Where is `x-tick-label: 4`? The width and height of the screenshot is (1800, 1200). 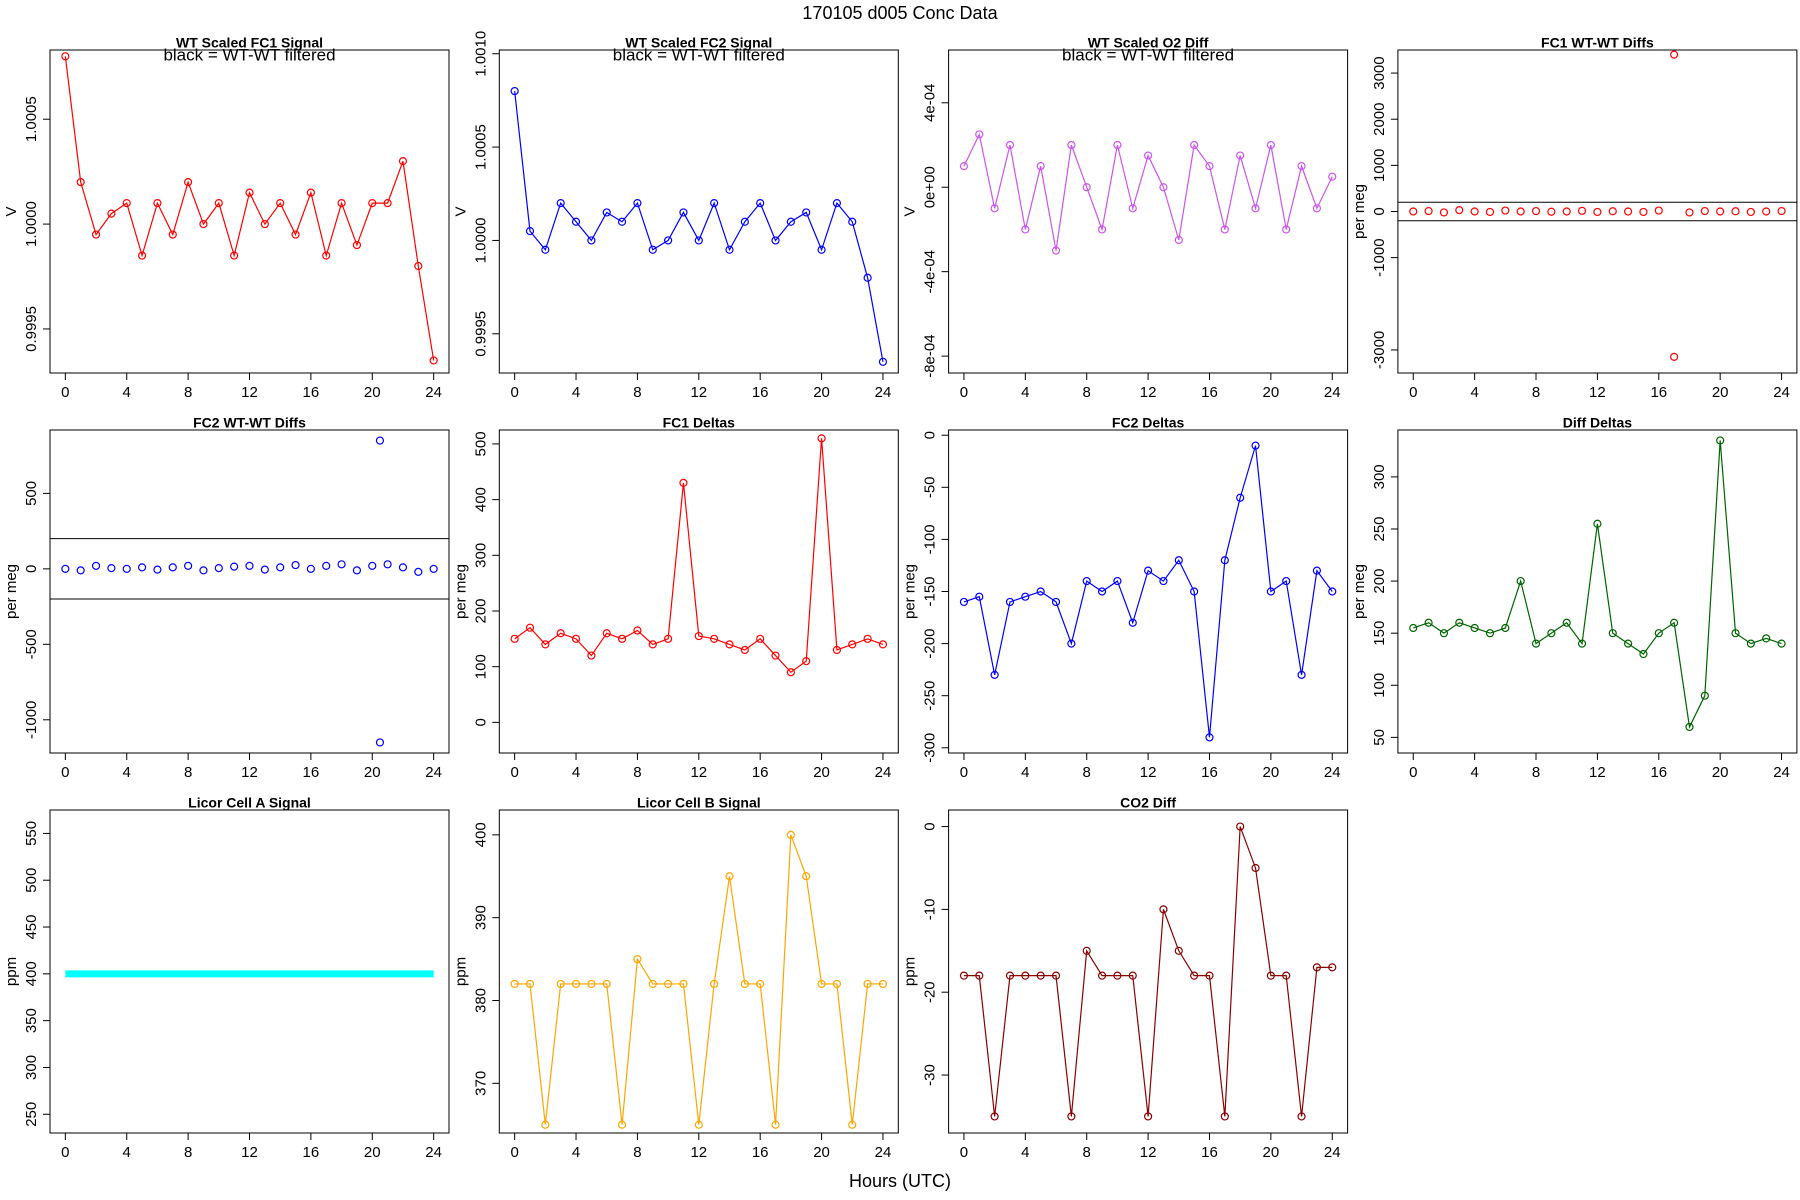 x-tick-label: 4 is located at coordinates (576, 1152).